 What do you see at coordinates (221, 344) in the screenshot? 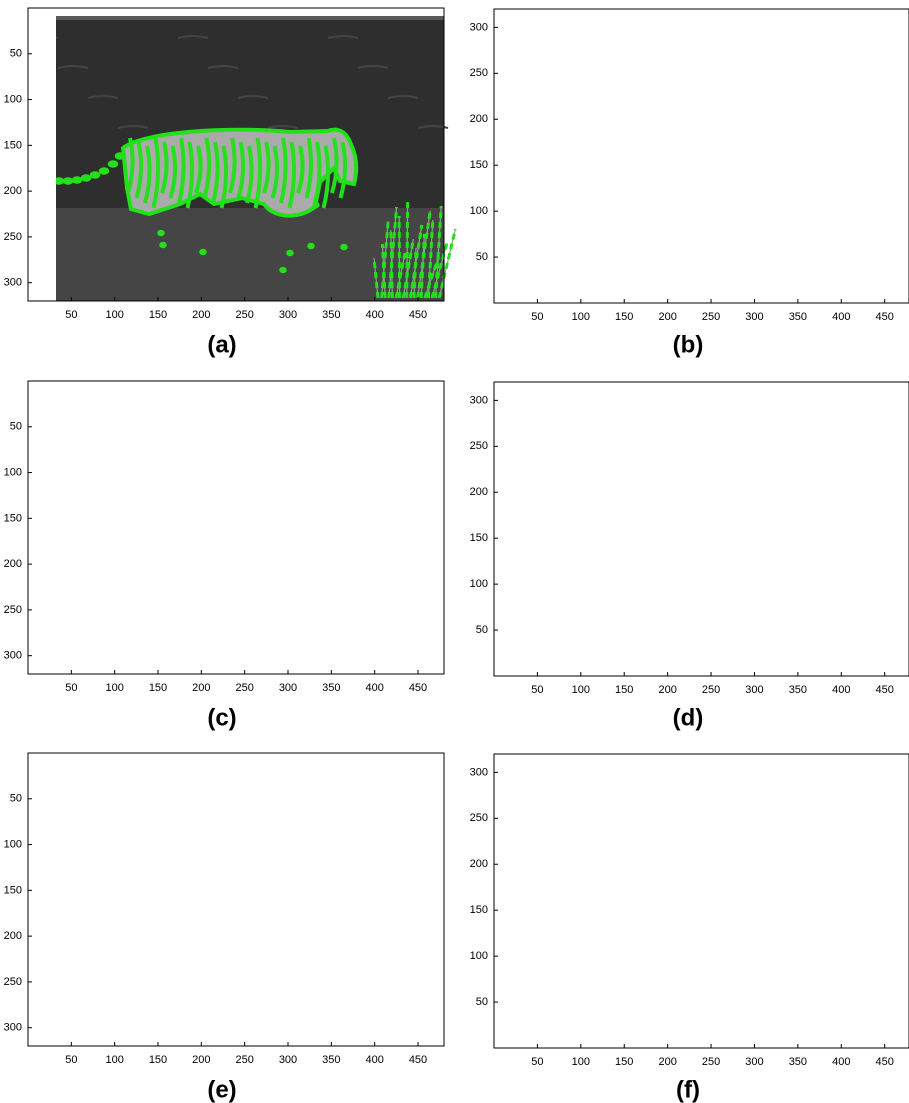
I see `panel-caption: (a)` at bounding box center [221, 344].